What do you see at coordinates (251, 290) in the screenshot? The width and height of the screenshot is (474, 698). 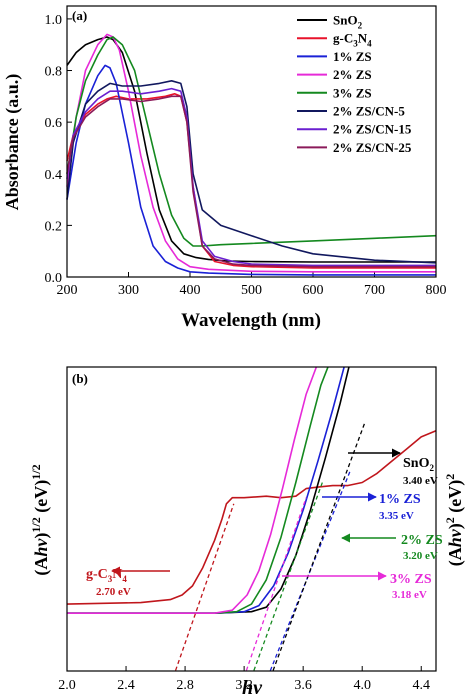 I see `panel-a-xtick-label: 500` at bounding box center [251, 290].